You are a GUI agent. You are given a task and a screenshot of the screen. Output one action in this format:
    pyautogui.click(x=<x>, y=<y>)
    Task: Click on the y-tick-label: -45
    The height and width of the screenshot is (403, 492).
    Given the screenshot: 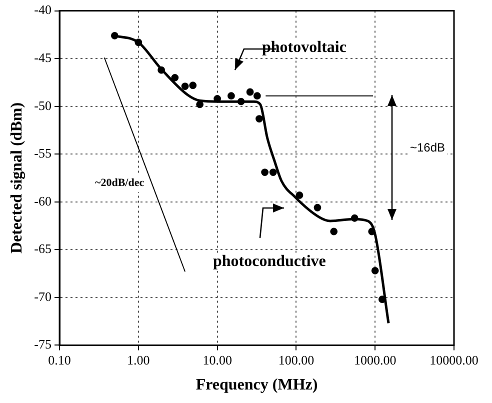 What is the action you would take?
    pyautogui.click(x=43, y=57)
    